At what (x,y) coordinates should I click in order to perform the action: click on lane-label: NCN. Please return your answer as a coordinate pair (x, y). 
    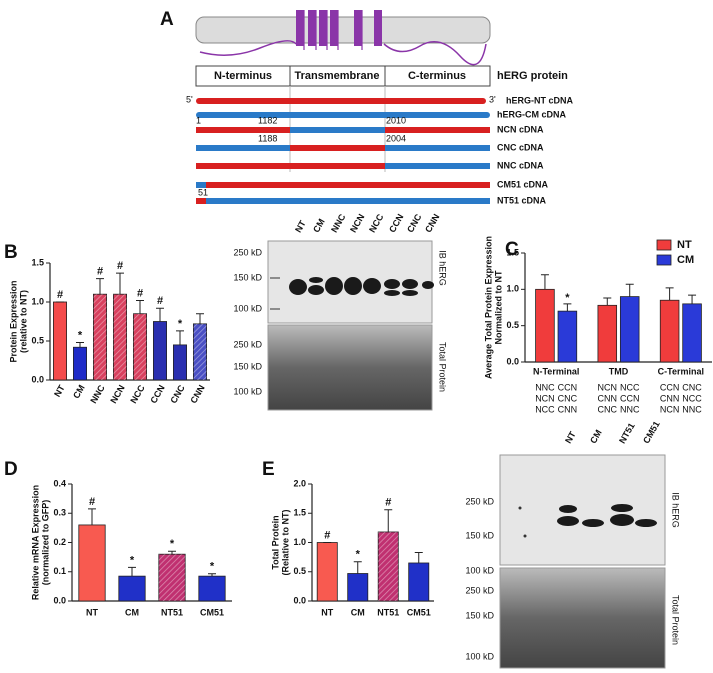
    Looking at the image, I should click on (357, 223).